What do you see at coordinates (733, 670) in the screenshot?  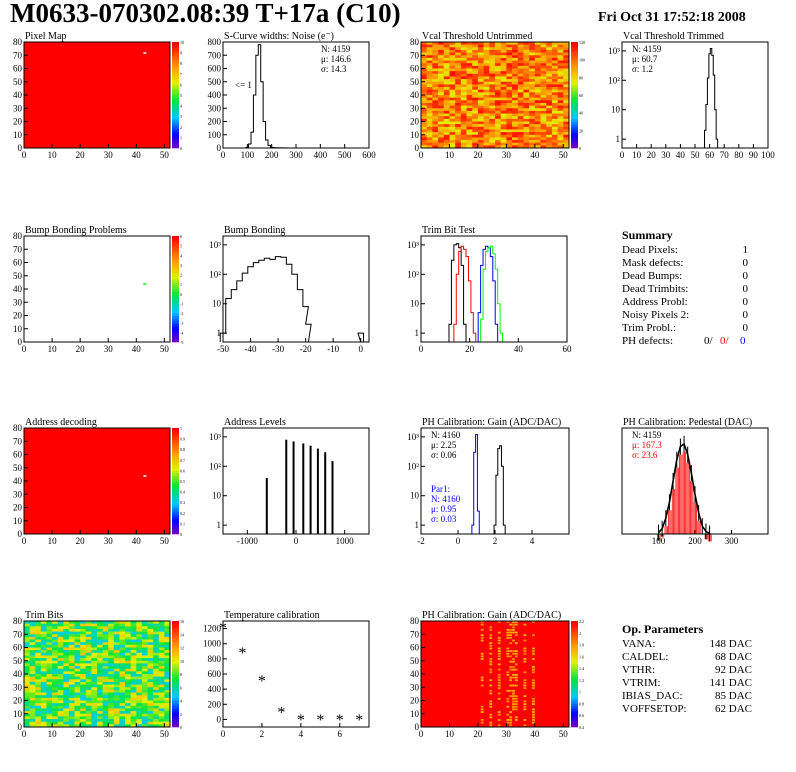 I see `op-param-value: 92 DAC` at bounding box center [733, 670].